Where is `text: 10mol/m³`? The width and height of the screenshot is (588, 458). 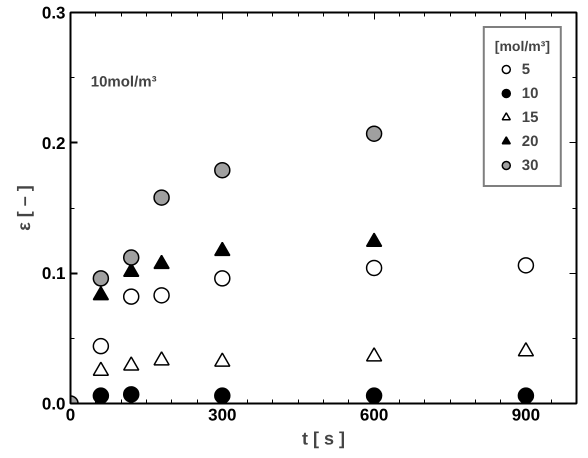 text: 10mol/m³ is located at coordinates (123, 82).